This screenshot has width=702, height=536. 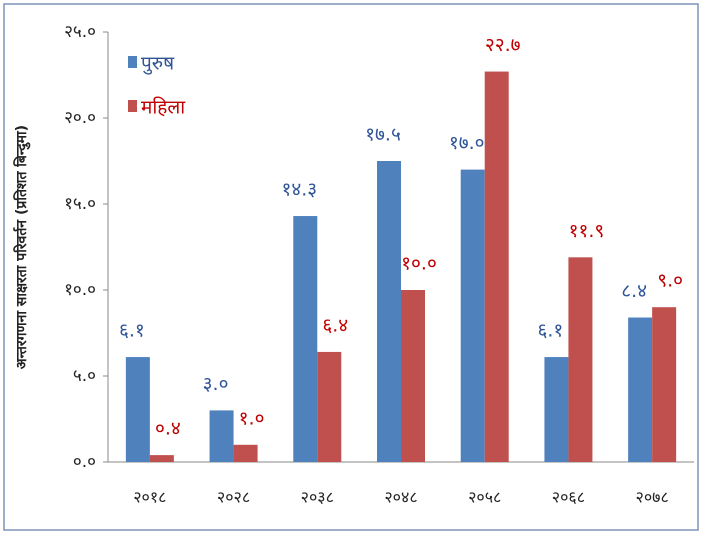 What do you see at coordinates (587, 231) in the screenshot?
I see `value-label: ११.९` at bounding box center [587, 231].